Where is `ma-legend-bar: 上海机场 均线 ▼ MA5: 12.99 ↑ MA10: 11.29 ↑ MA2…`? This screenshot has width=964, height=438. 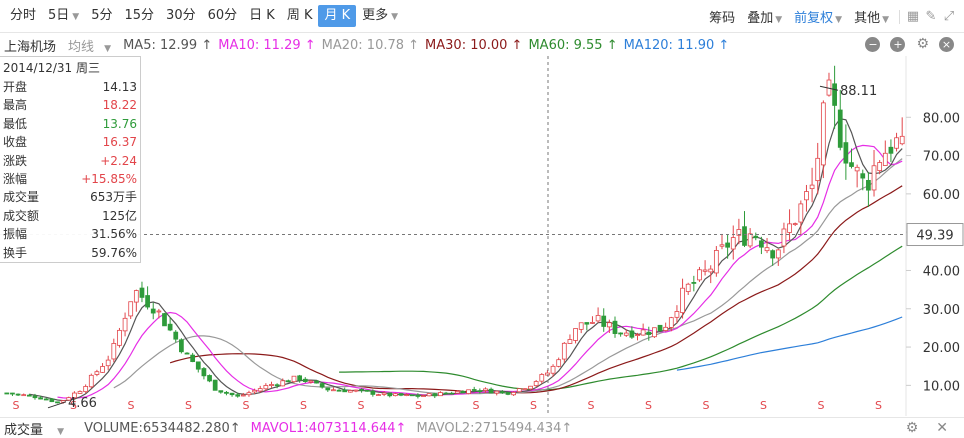
ma-legend-bar: 上海机场 均线 ▼ MA5: 12.99 ↑ MA10: 11.29 ↑ MA2… is located at coordinates (482, 45).